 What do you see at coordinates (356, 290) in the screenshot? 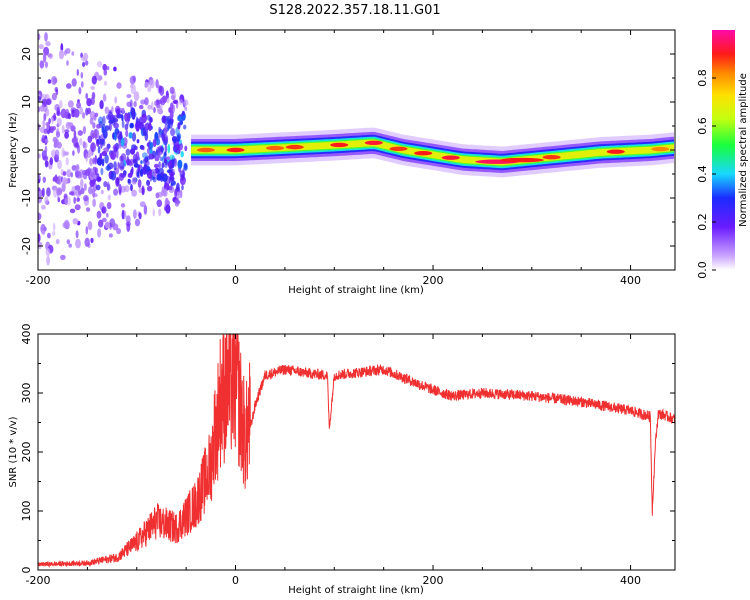
I see `spectrogram-x-axis-label: Height of straight line (km)` at bounding box center [356, 290].